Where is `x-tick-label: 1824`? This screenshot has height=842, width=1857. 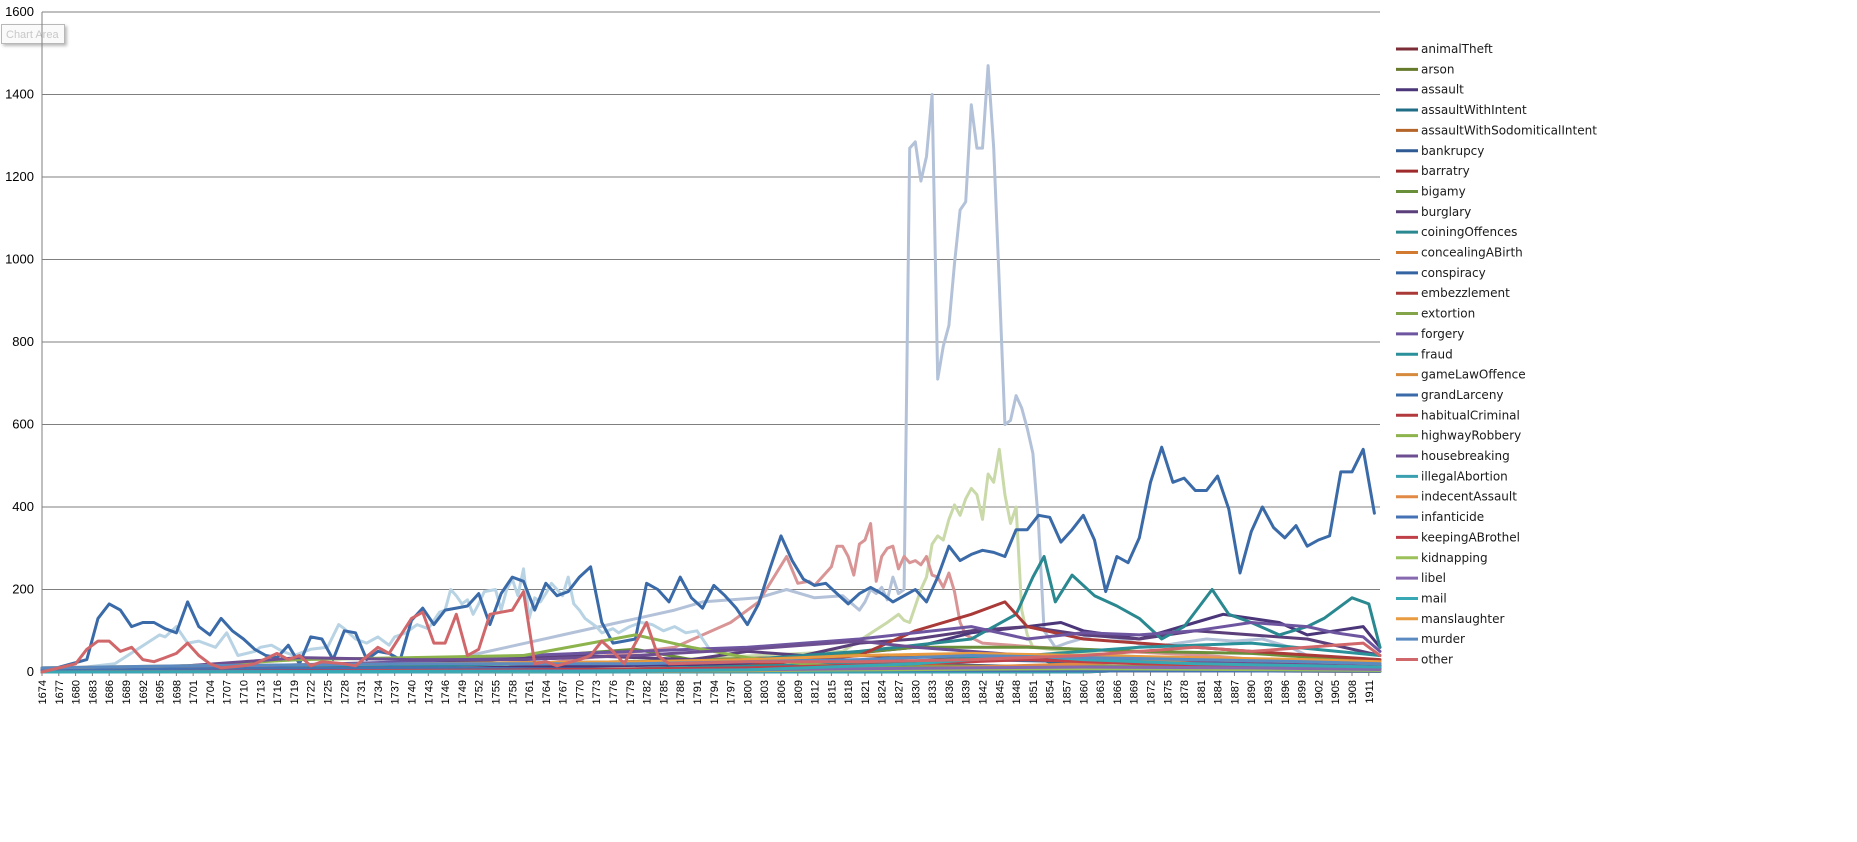
x-tick-label: 1824 is located at coordinates (883, 692).